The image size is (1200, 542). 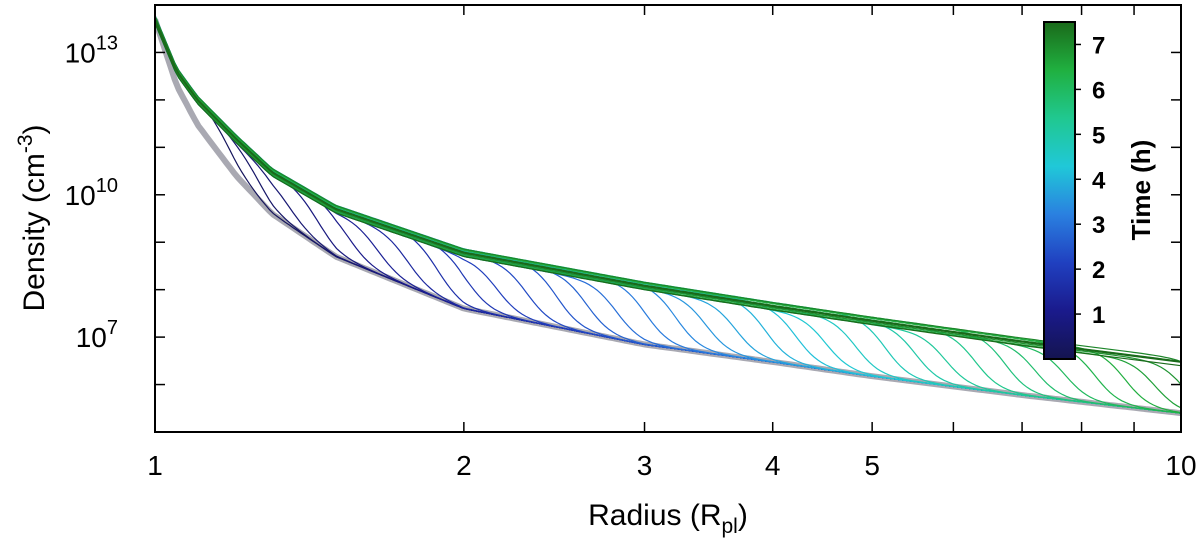 I want to click on colorbar-tick-label: 3, so click(x=1098, y=225).